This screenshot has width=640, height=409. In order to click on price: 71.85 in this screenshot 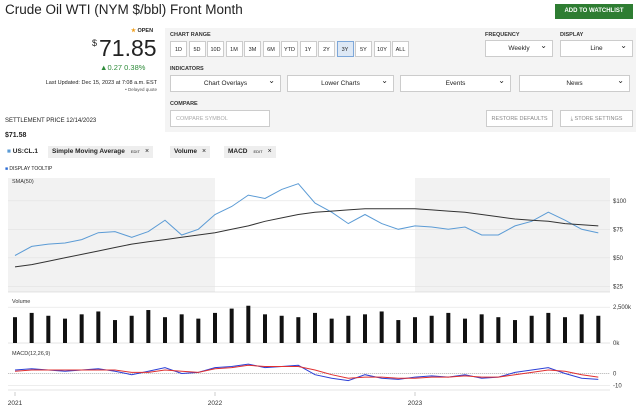, I will do `click(128, 48)`.